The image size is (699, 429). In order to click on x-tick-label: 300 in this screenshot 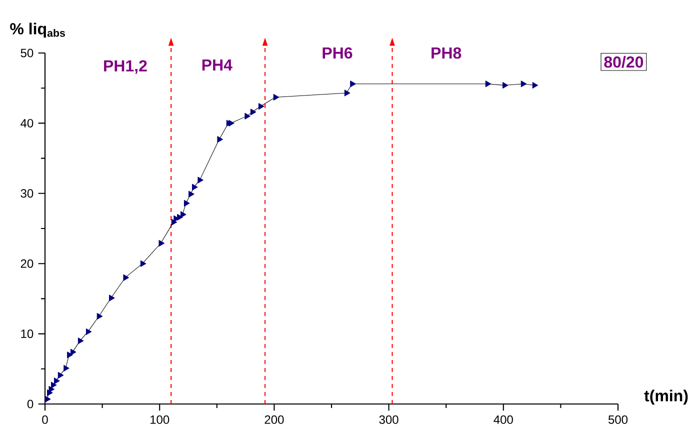, I will do `click(388, 419)`.